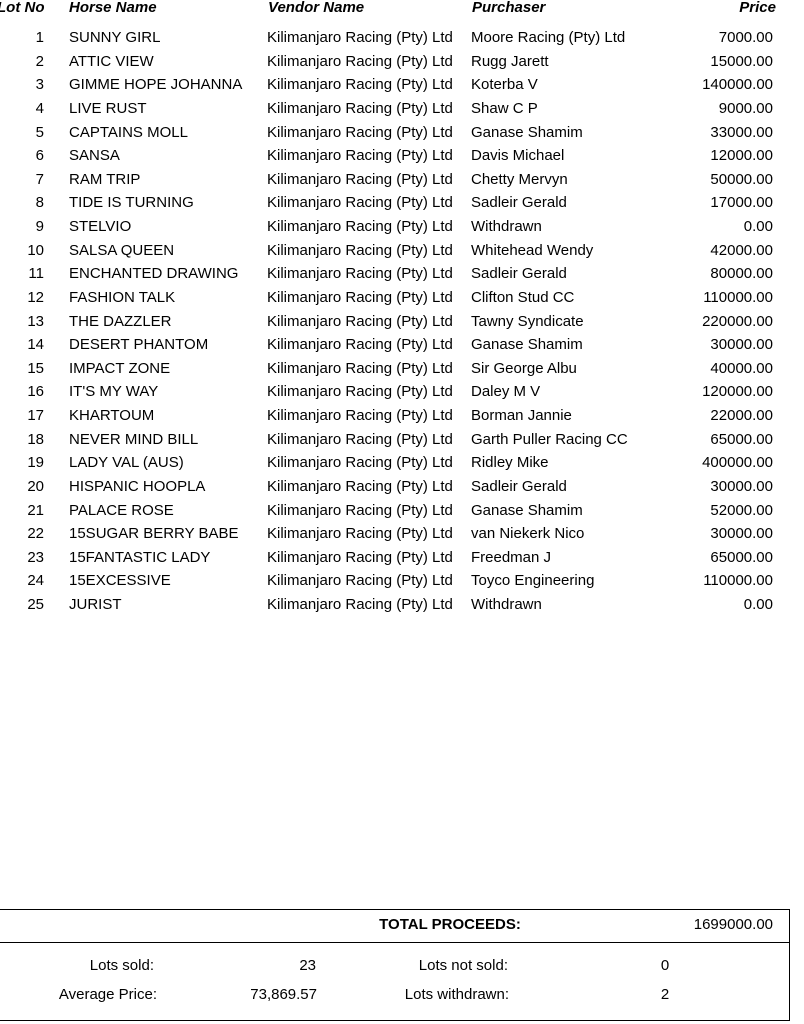 The width and height of the screenshot is (804, 1024). Describe the element at coordinates (741, 179) in the screenshot. I see `price-cell: 50000.00` at that location.